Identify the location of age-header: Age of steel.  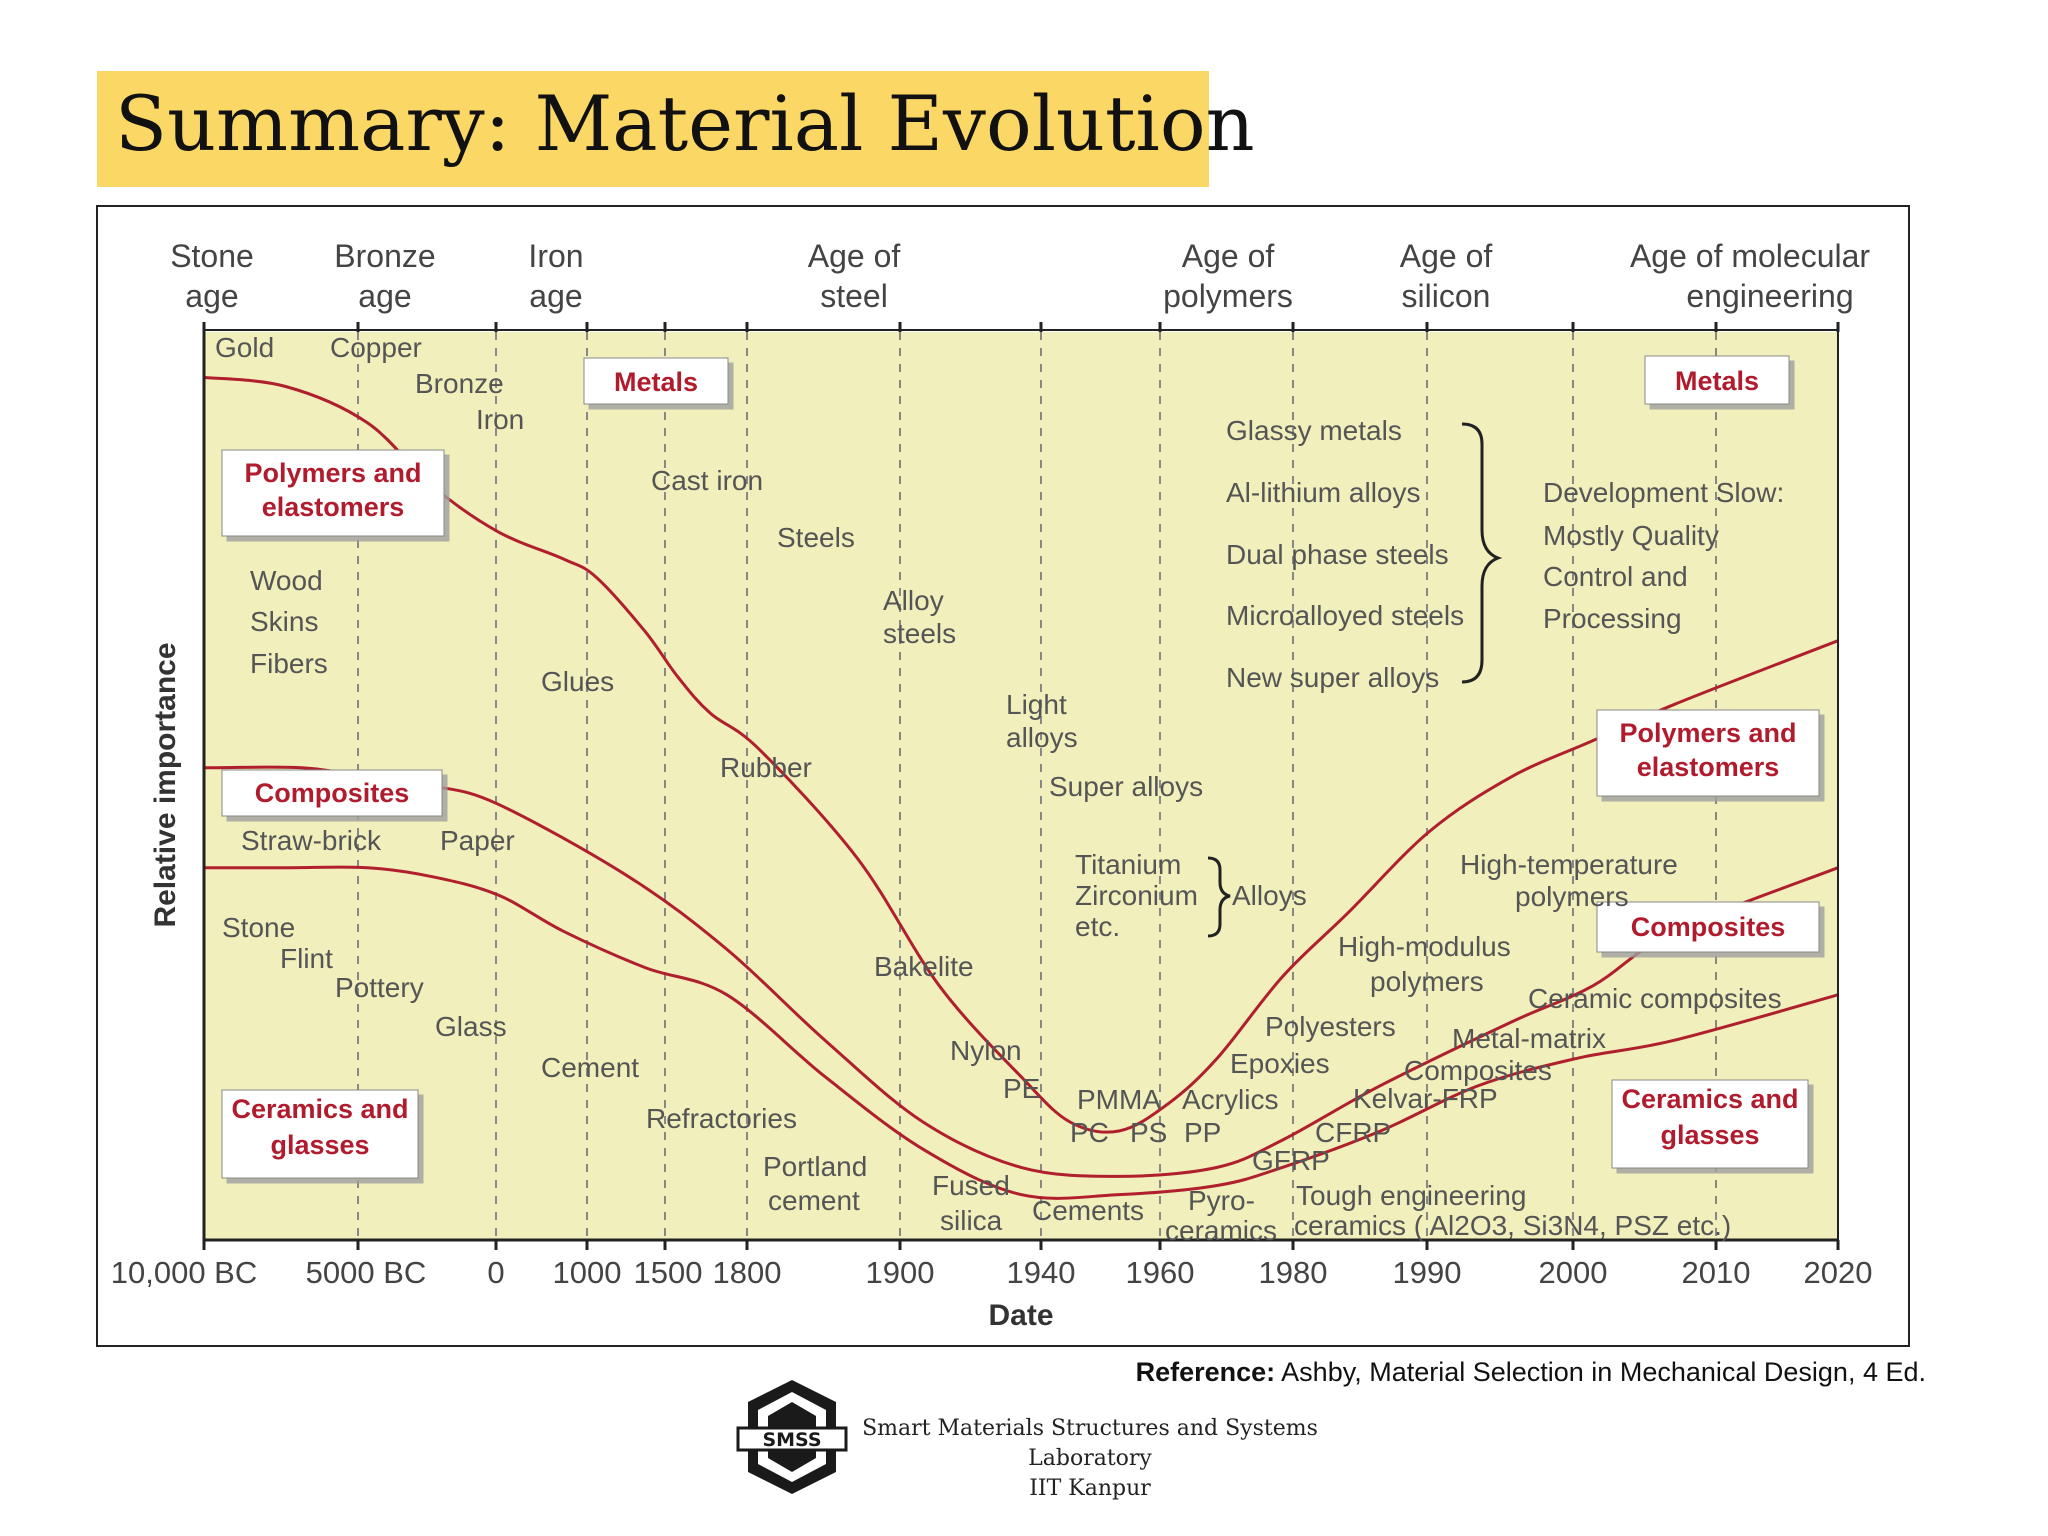
(854, 276).